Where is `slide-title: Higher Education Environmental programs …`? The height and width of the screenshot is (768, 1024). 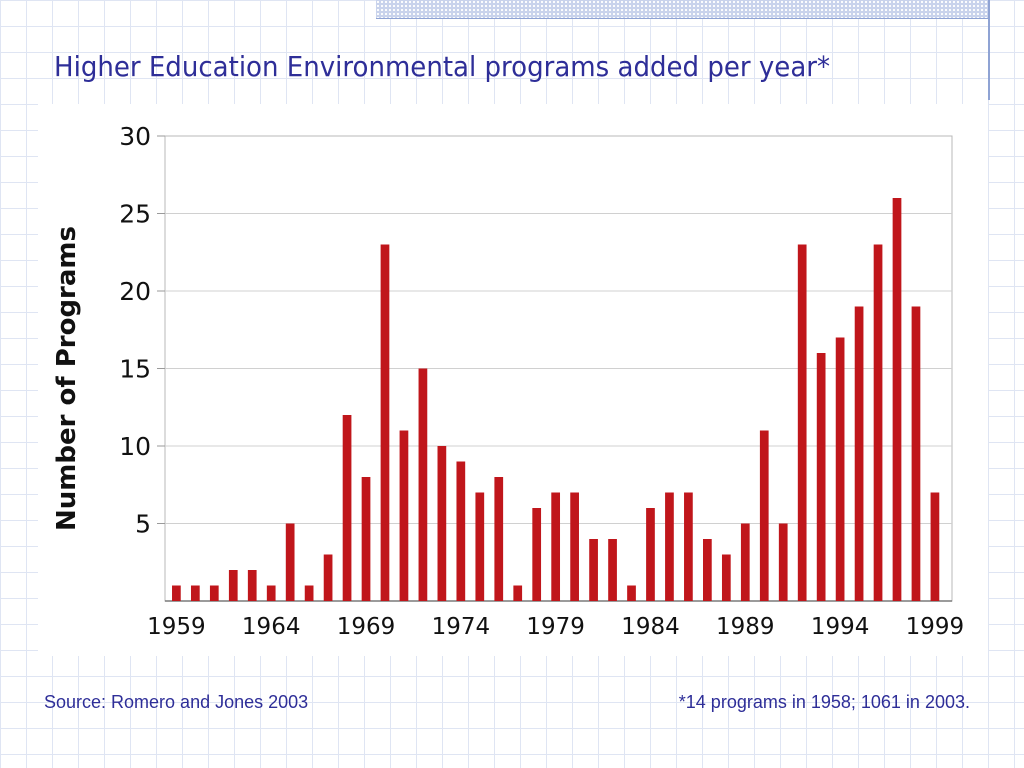
slide-title: Higher Education Environmental programs … is located at coordinates (442, 66).